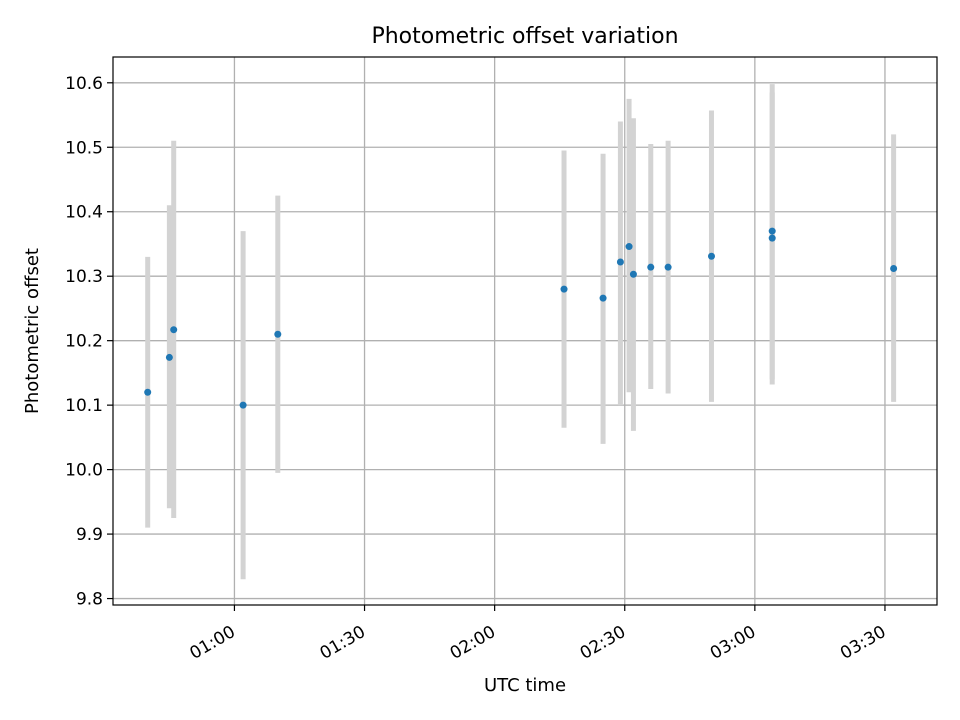 Image resolution: width=960 pixels, height=720 pixels. What do you see at coordinates (84, 277) in the screenshot?
I see `y-tick-label: 10.3` at bounding box center [84, 277].